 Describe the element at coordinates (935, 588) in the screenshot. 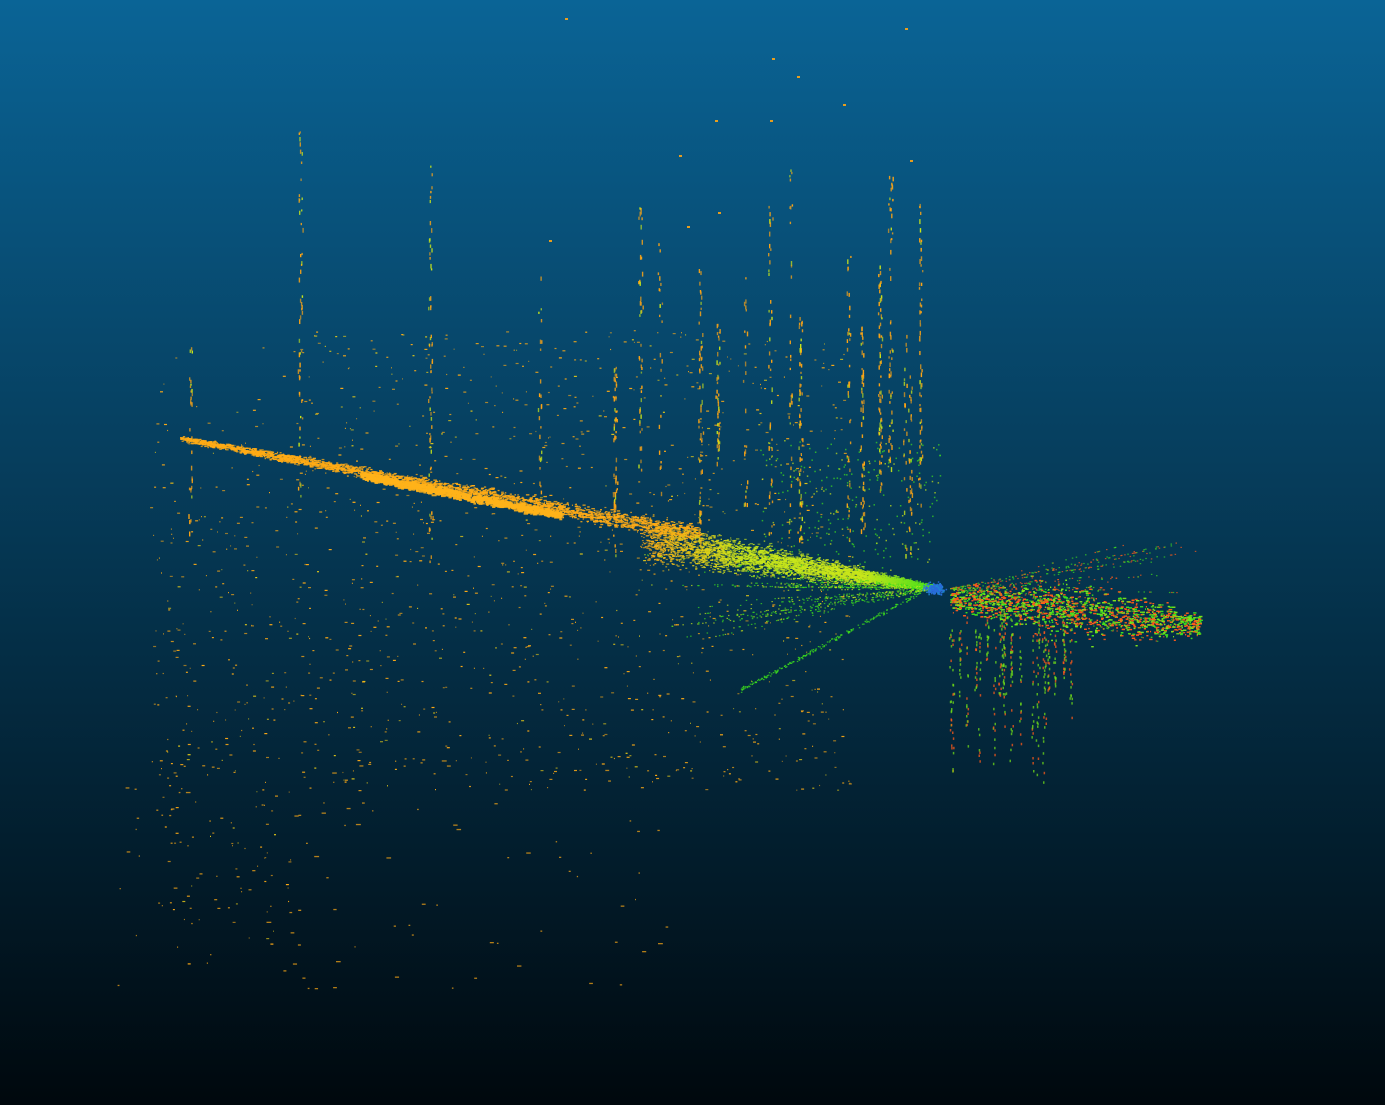

I see `sensor-center-points` at that location.